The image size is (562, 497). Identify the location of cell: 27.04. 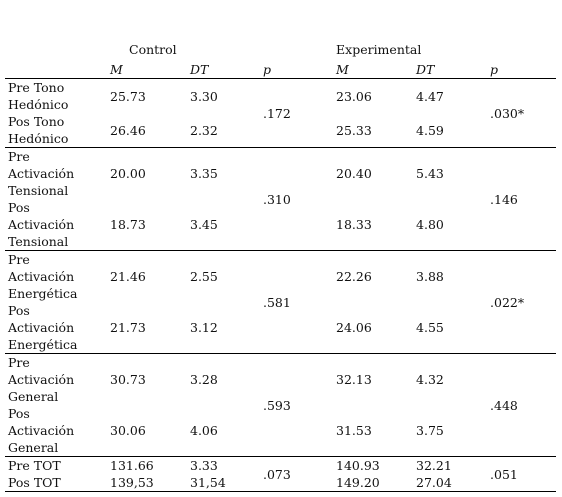
(453, 483).